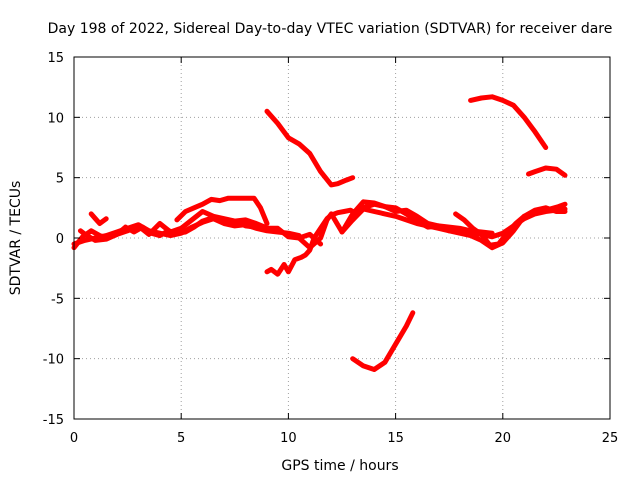  What do you see at coordinates (53, 420) in the screenshot?
I see `y-tick-label: -15` at bounding box center [53, 420].